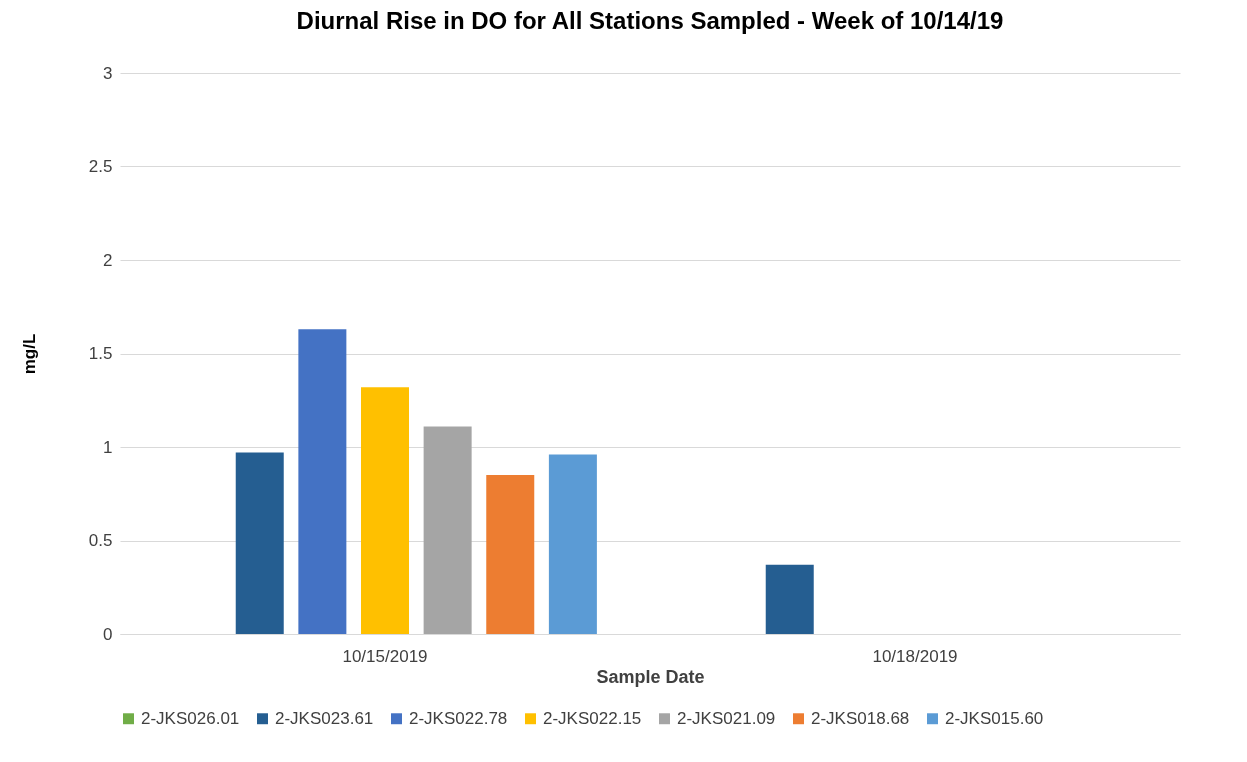 The width and height of the screenshot is (1247, 762). I want to click on chart-title: Diurnal Rise in DO for All Stations Sampled - Week of 10/14/19, so click(650, 20).